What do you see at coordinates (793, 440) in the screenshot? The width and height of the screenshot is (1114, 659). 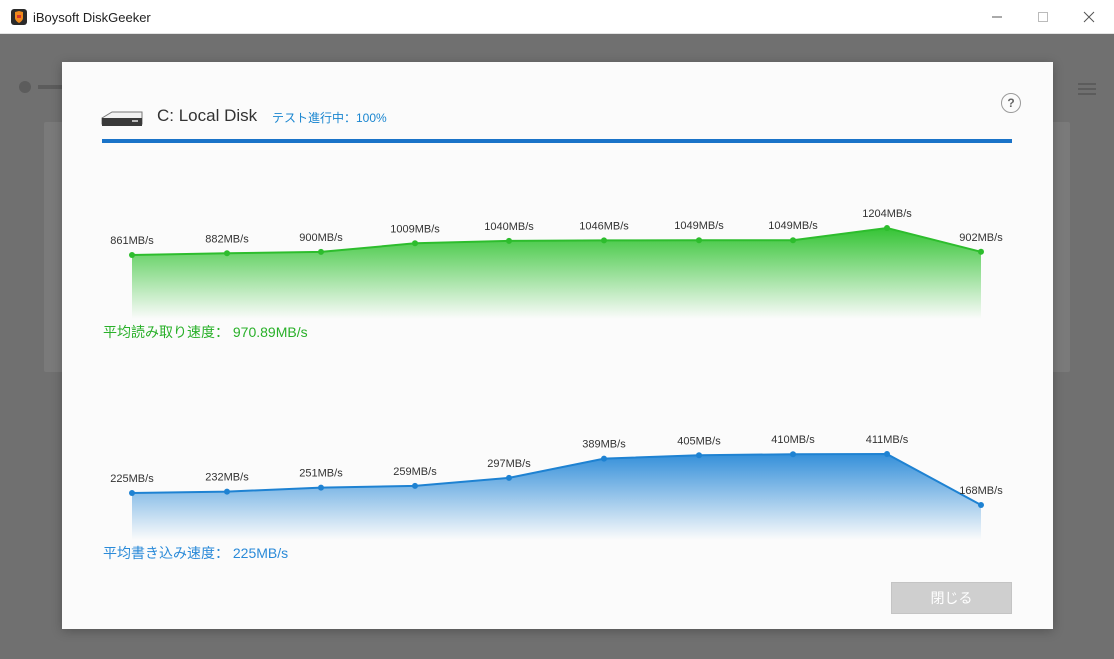 I see `write-data-label: 410MB/s` at bounding box center [793, 440].